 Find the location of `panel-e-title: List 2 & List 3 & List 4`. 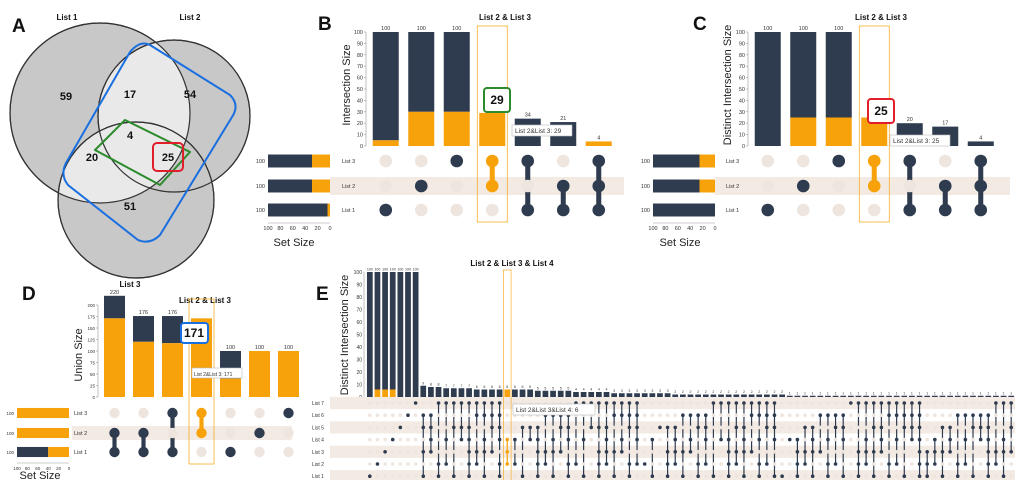

panel-e-title: List 2 & List 3 & List 4 is located at coordinates (512, 263).